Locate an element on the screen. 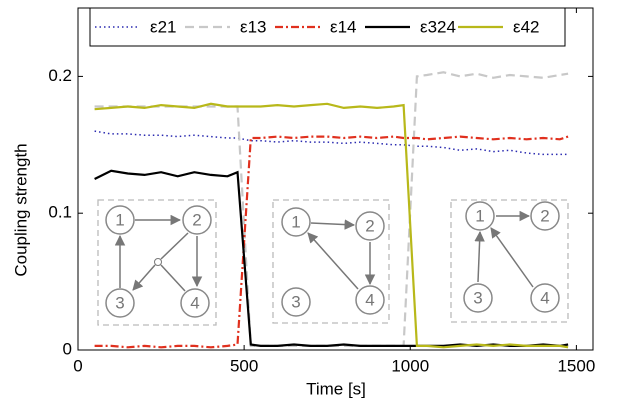 This screenshot has height=408, width=624. inset-box is located at coordinates (157, 262).